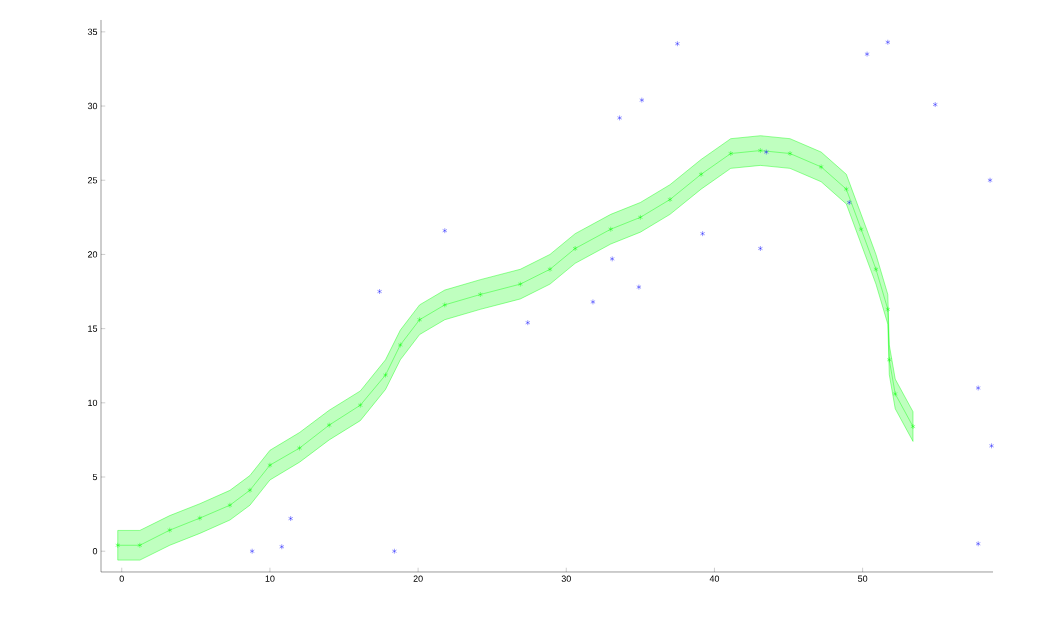 The height and width of the screenshot is (634, 1048). Describe the element at coordinates (863, 578) in the screenshot. I see `x-tick-label: 50` at that location.